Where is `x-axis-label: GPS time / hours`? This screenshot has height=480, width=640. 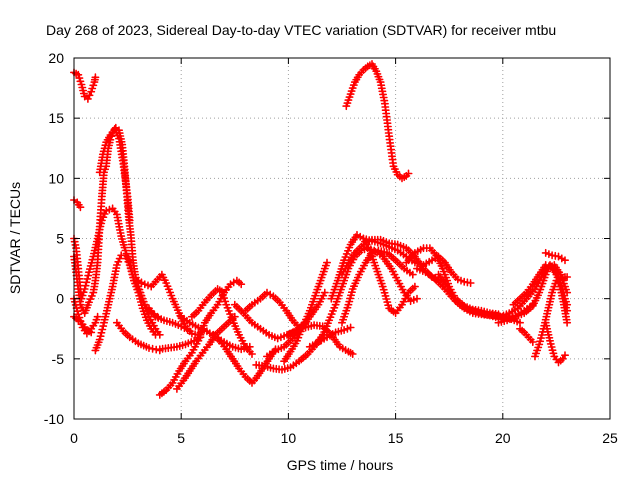 x-axis-label: GPS time / hours is located at coordinates (340, 465).